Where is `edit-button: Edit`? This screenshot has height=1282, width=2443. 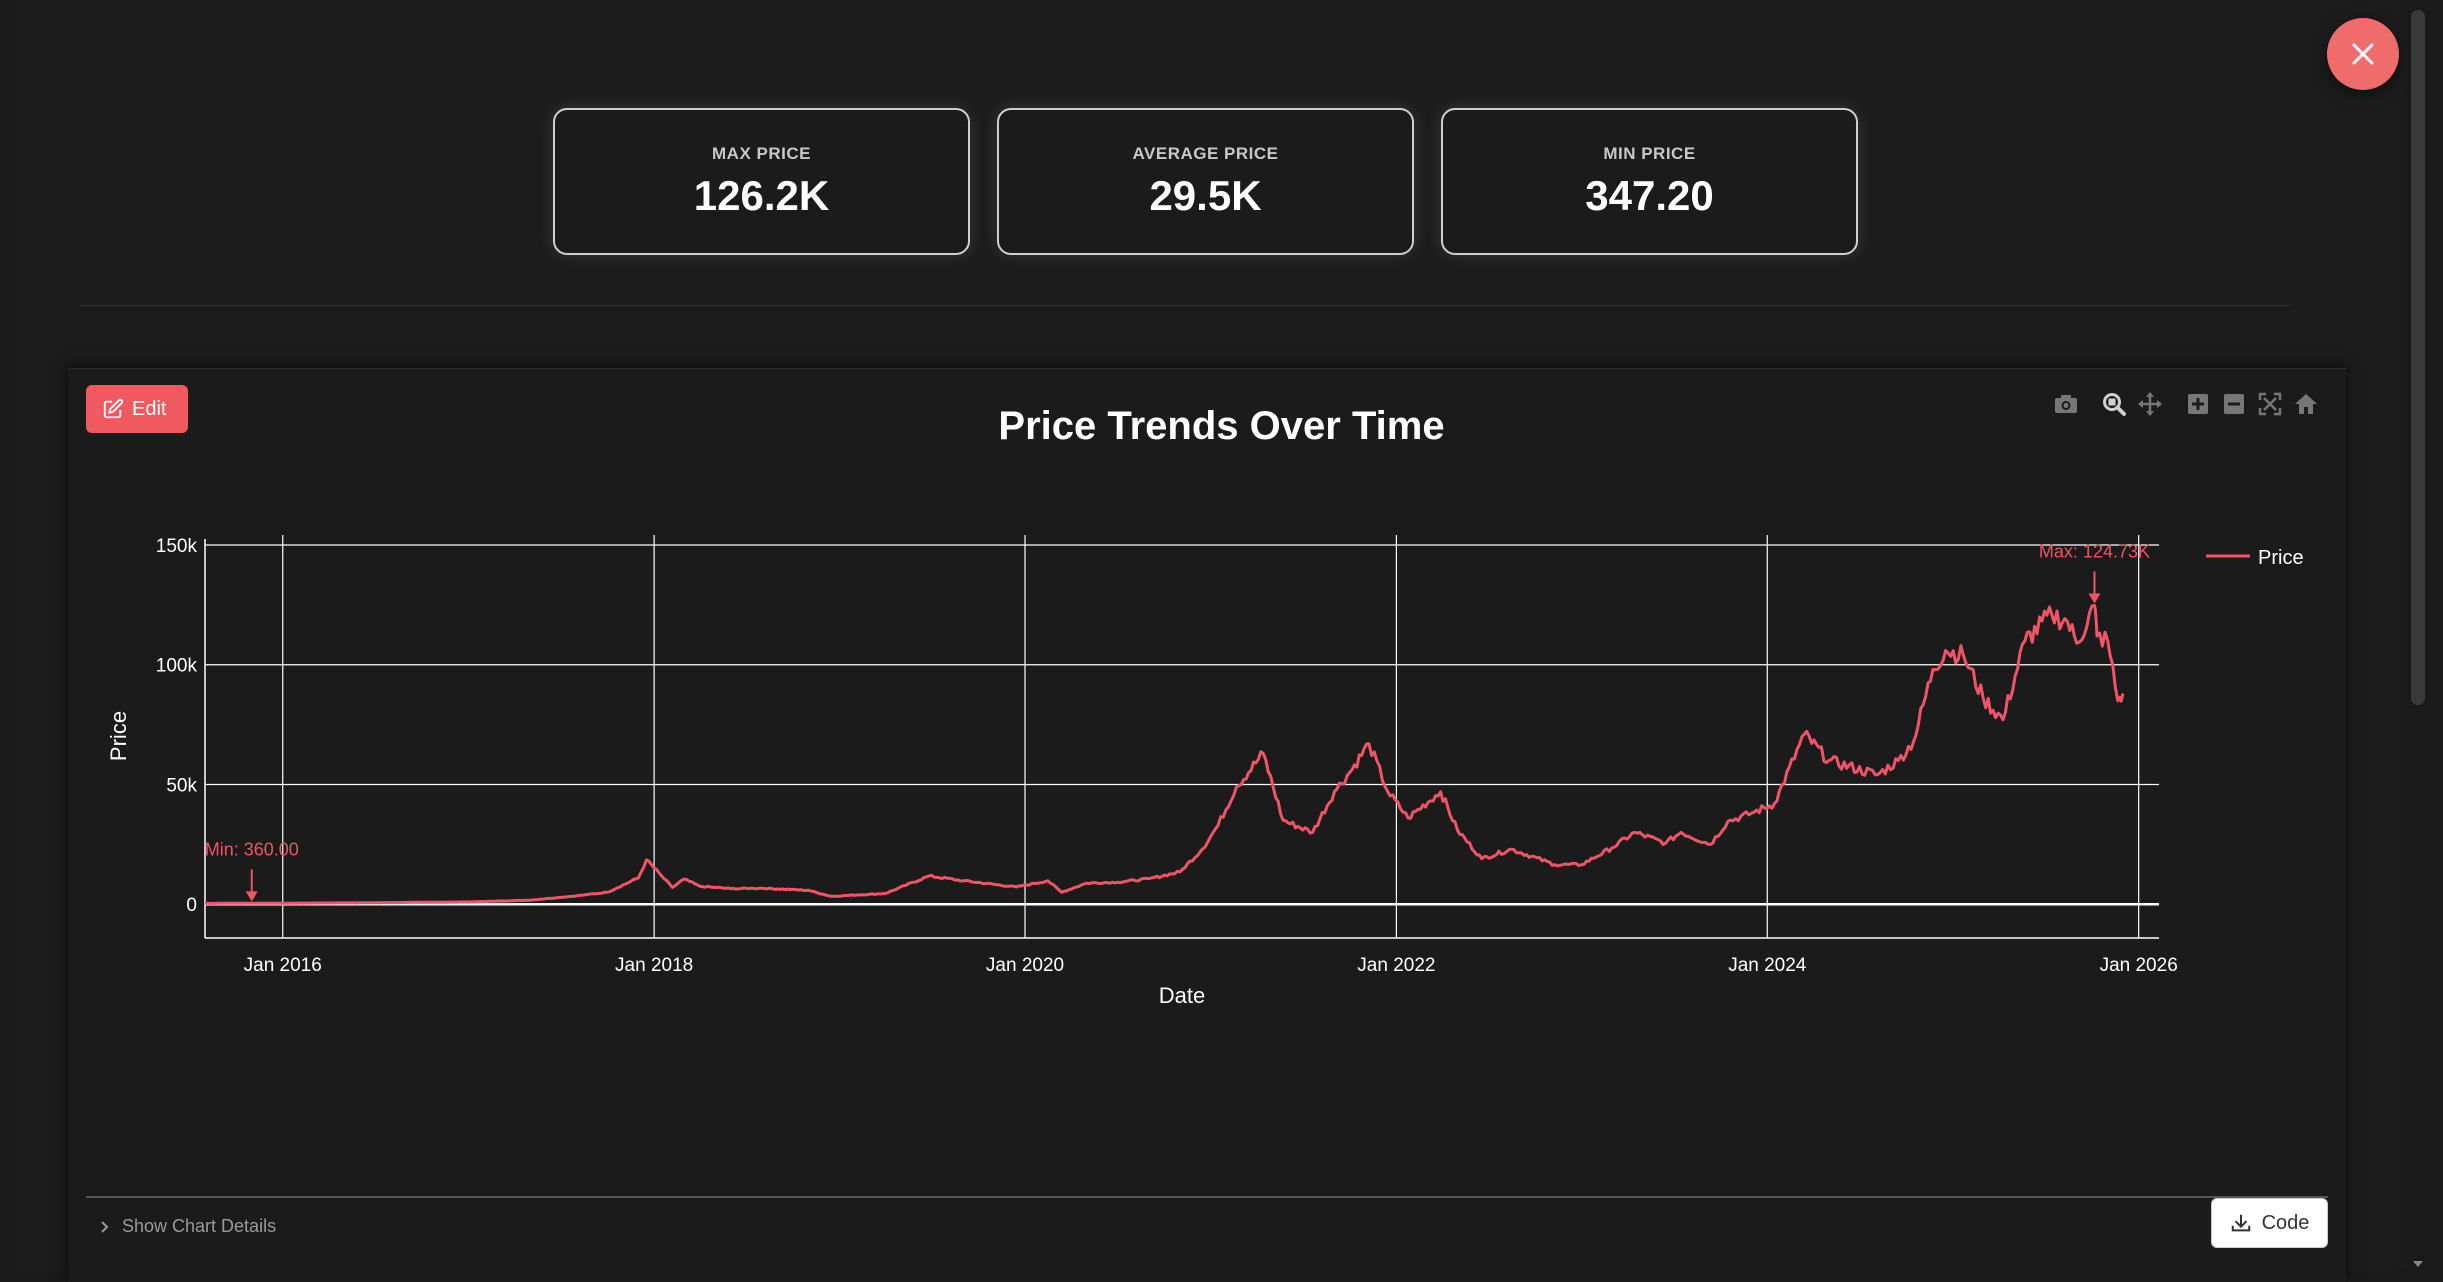
edit-button: Edit is located at coordinates (137, 409).